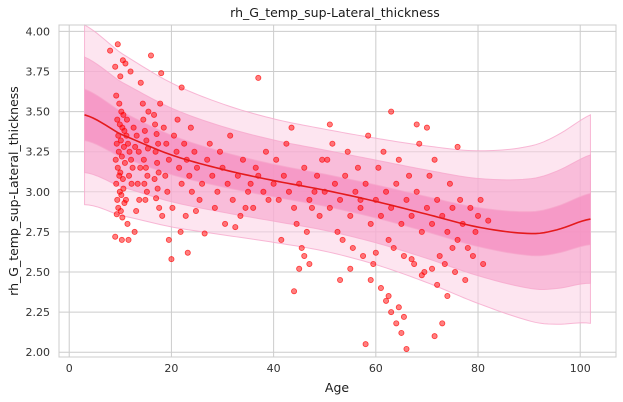 The image size is (623, 402). What do you see at coordinates (38, 272) in the screenshot?
I see `y-tick-label: 2.50` at bounding box center [38, 272].